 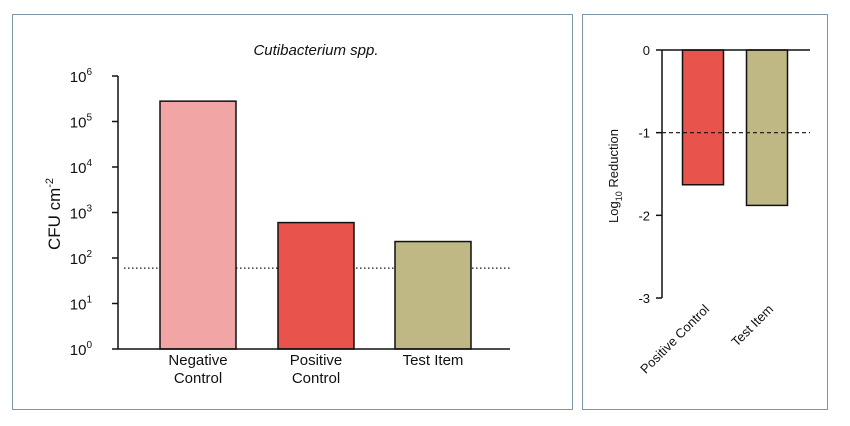 I want to click on left-x-tick-label-3: Test Item, so click(x=433, y=360).